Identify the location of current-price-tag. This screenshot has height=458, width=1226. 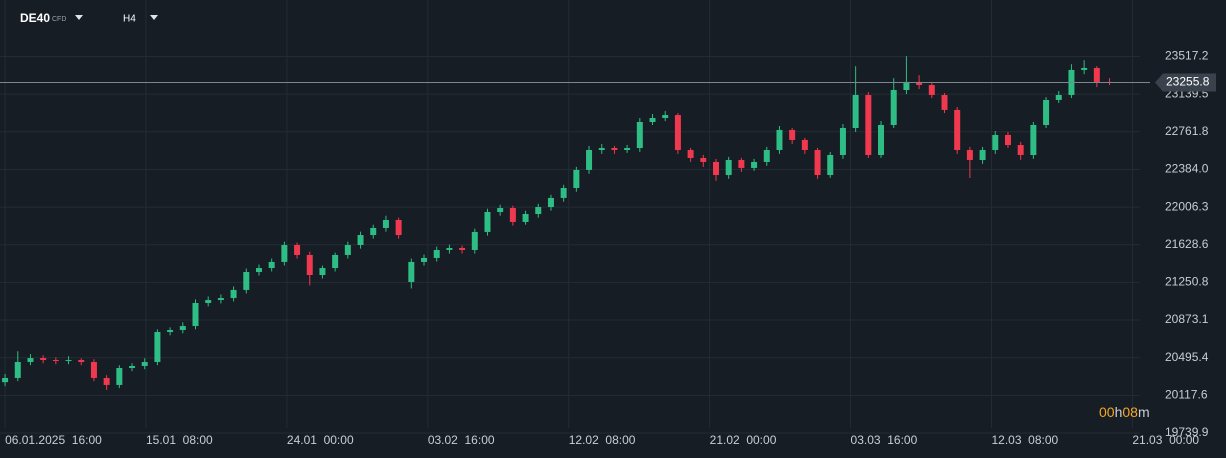
(1185, 82).